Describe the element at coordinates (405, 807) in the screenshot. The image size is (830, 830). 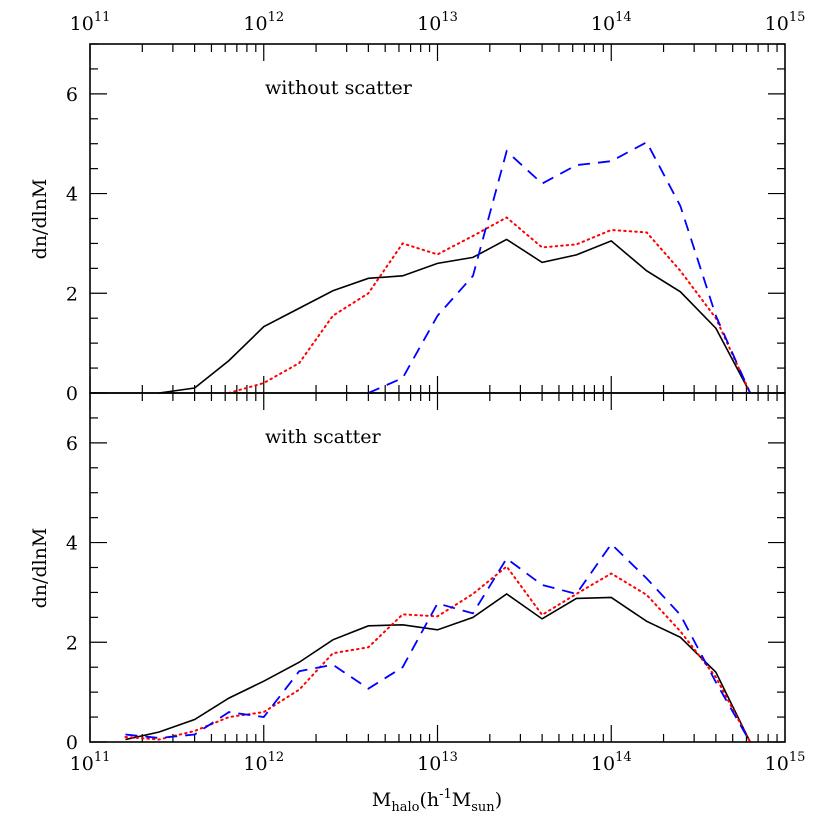
I see `x-axis-label-sub: halo` at that location.